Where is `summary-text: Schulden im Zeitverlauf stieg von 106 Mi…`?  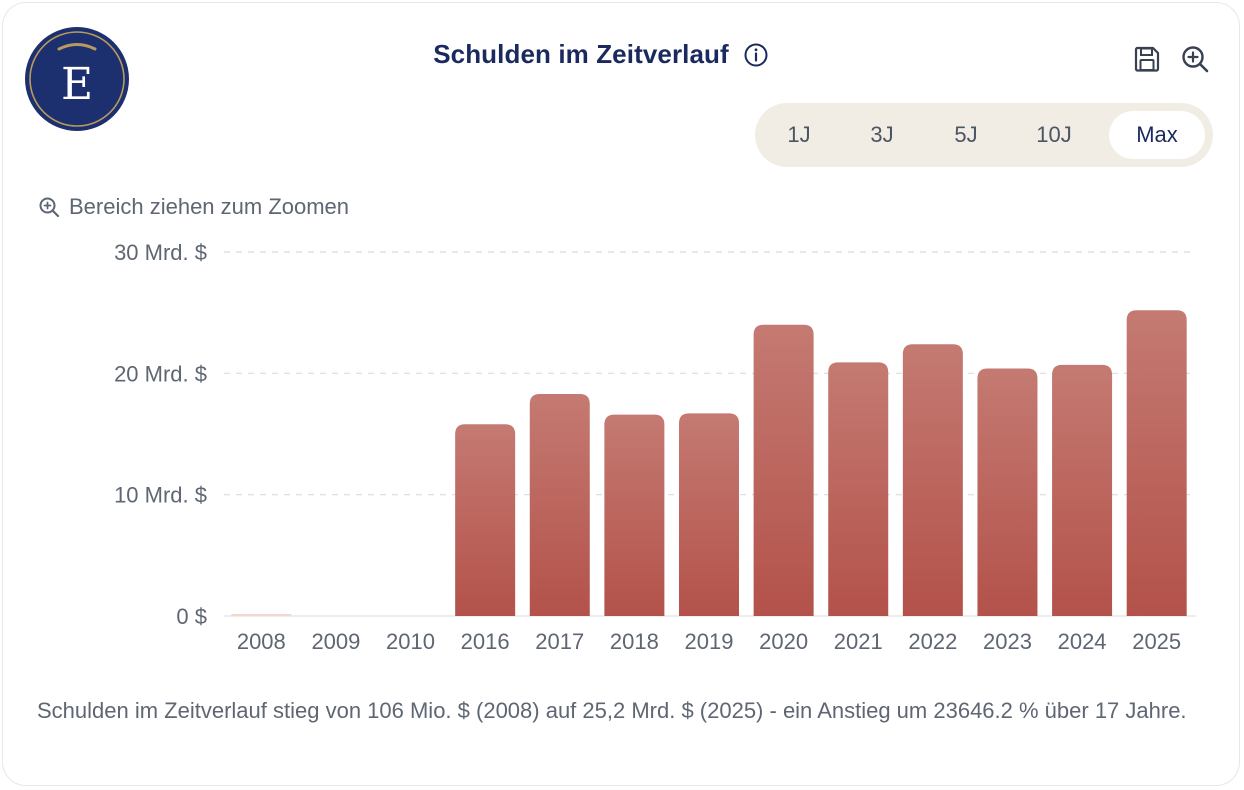 summary-text: Schulden im Zeitverlauf stieg von 106 Mi… is located at coordinates (612, 710).